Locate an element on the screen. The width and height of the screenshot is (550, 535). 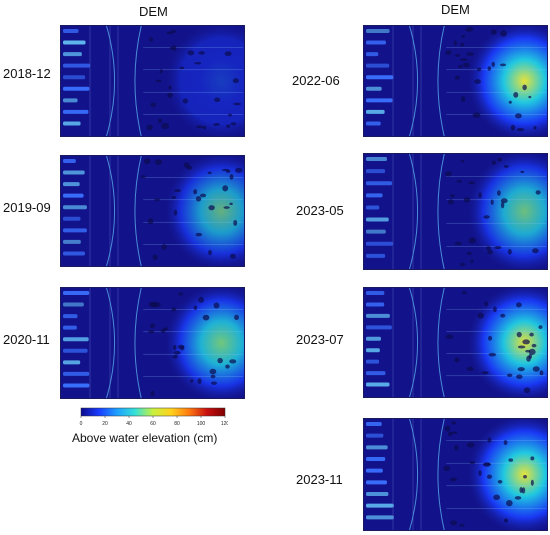
colorbar-tick-label: 0 is located at coordinates (81, 424).